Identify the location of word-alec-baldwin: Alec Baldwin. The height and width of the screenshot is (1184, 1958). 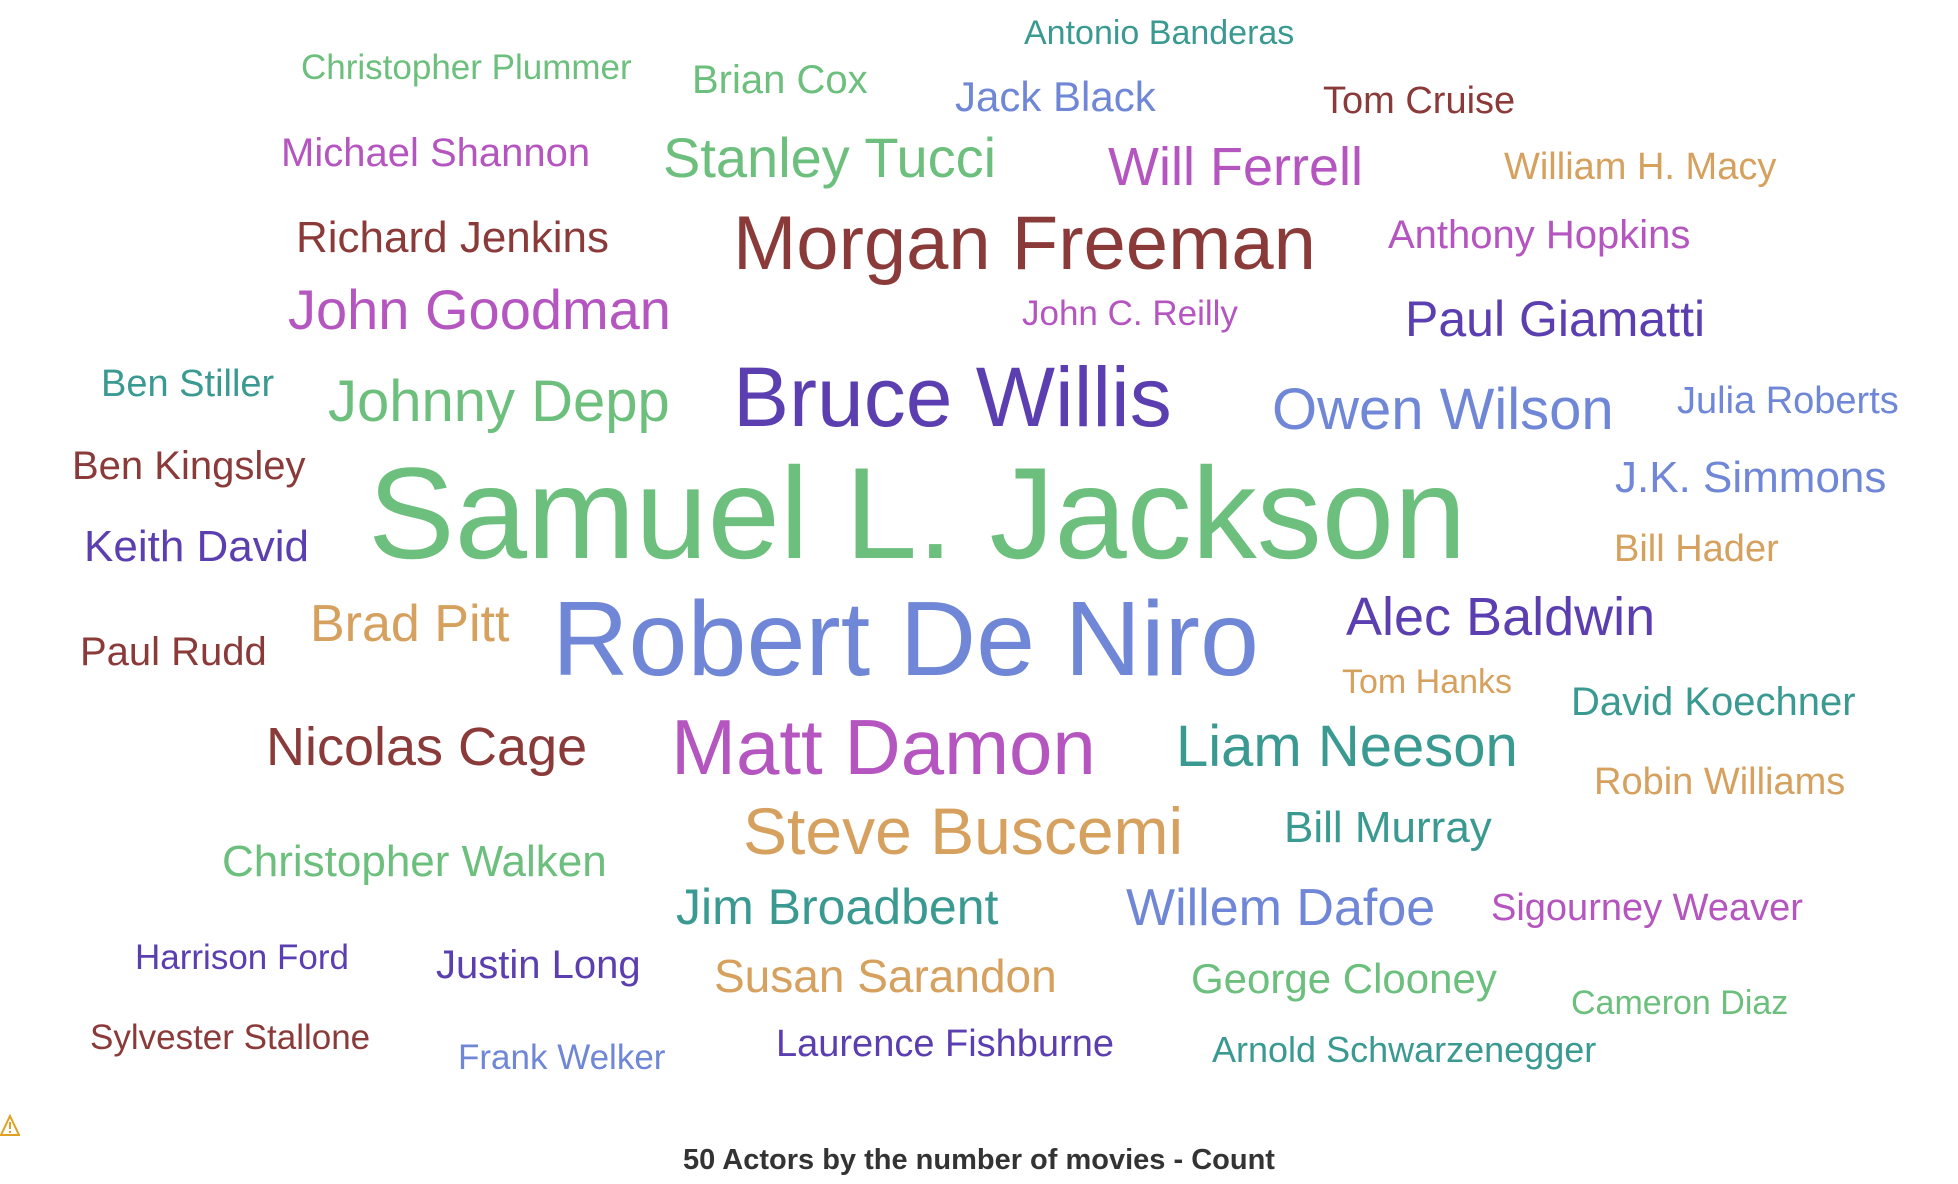
(1501, 617).